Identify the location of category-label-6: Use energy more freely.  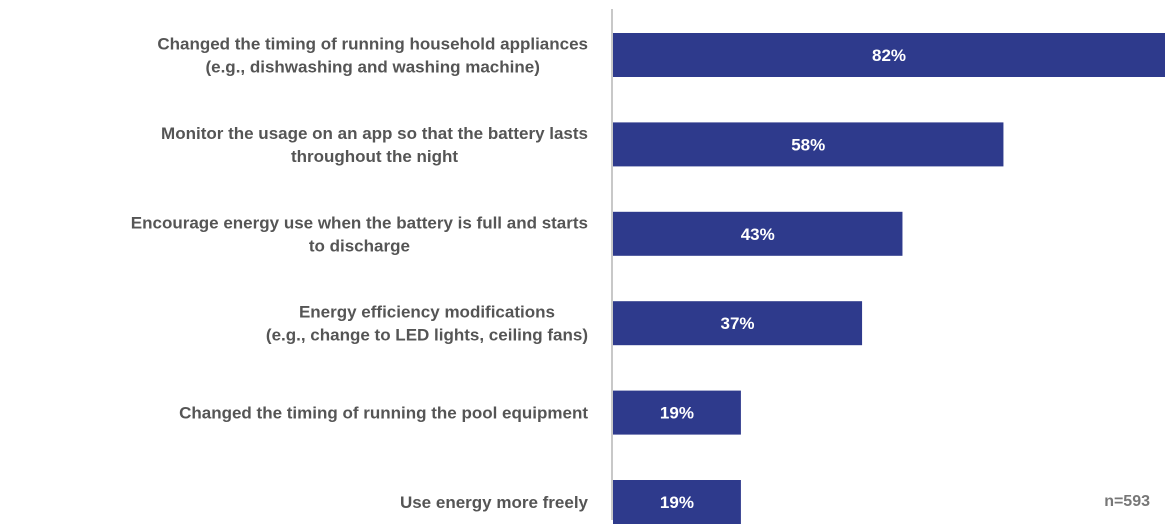
(494, 502).